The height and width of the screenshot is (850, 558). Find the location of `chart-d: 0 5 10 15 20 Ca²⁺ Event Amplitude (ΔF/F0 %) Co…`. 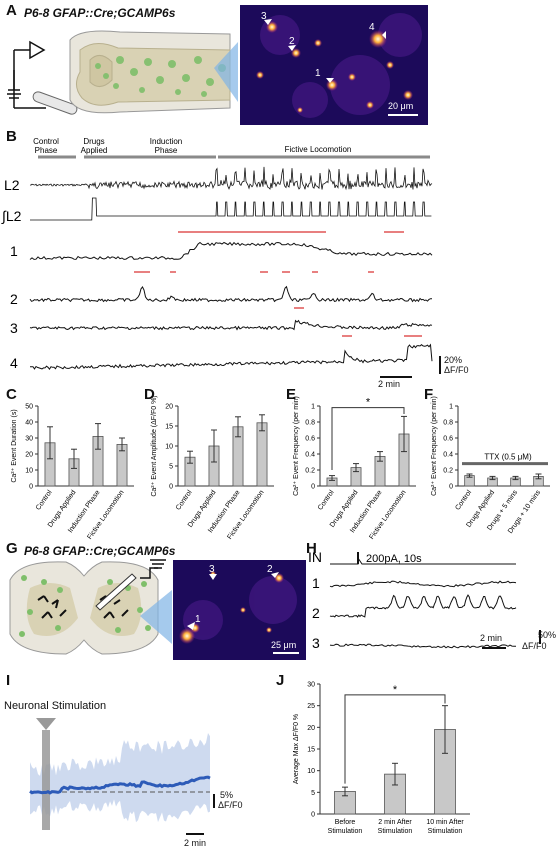

chart-d: 0 5 10 15 20 Ca²⁺ Event Amplitude (ΔF/F0 %) Co… is located at coordinates (212, 468).